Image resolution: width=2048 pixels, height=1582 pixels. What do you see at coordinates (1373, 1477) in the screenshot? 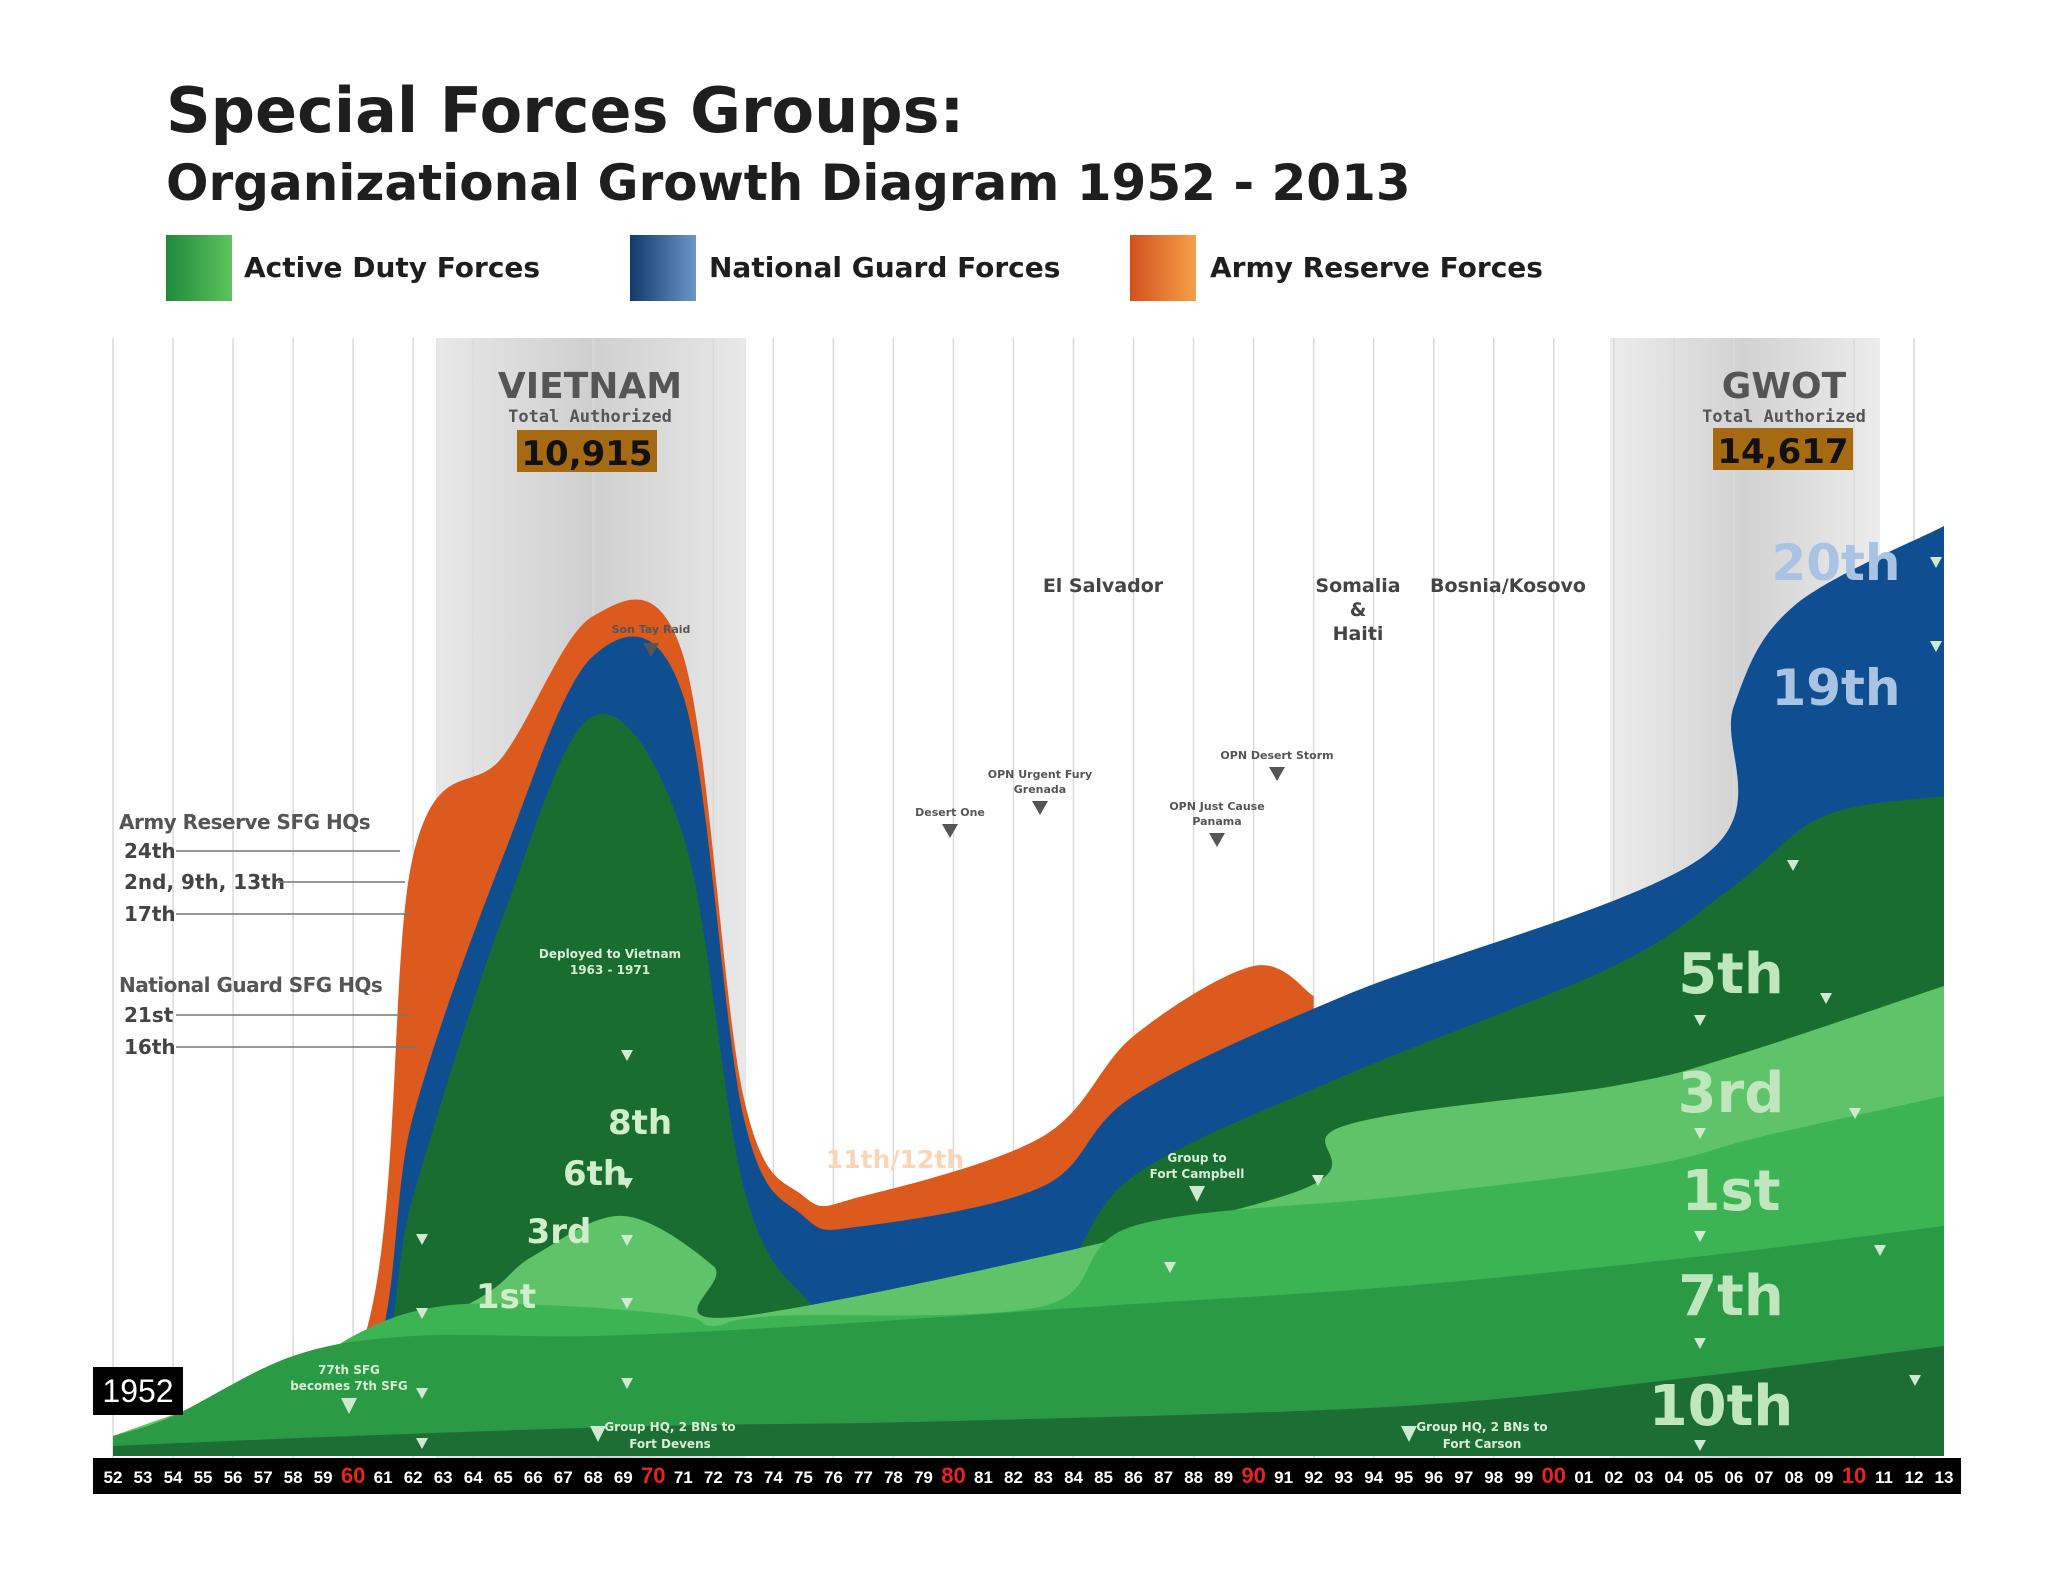
I see `year-tick-label: 94` at bounding box center [1373, 1477].